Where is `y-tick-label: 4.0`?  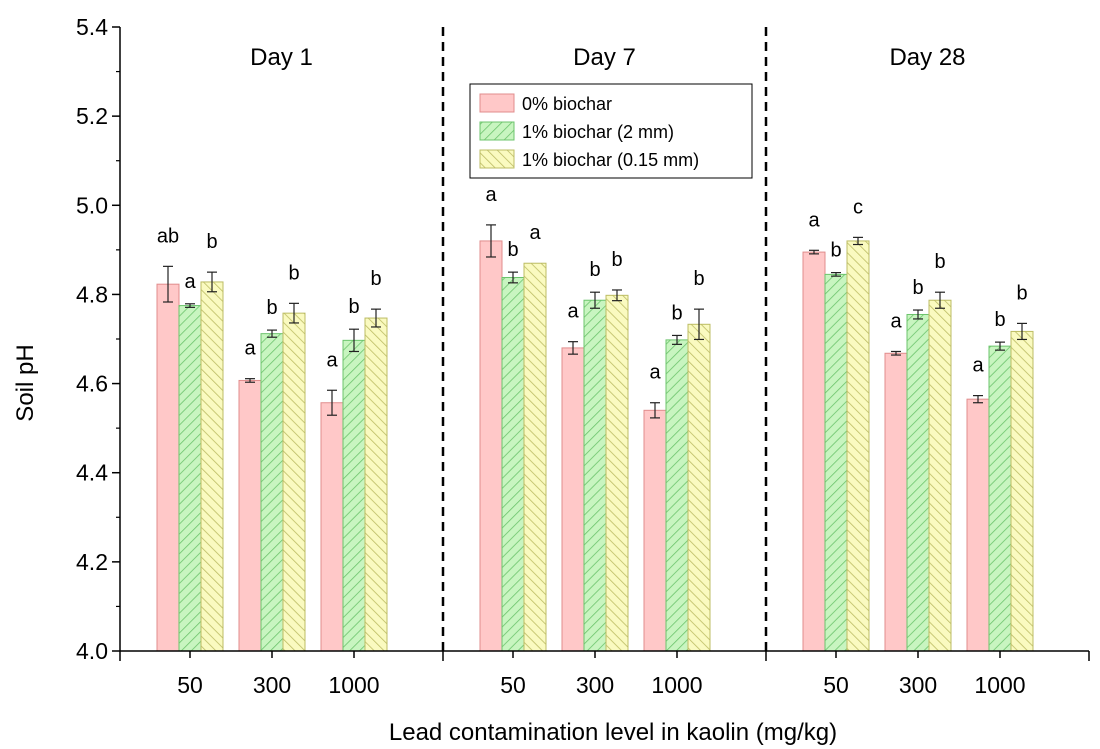 y-tick-label: 4.0 is located at coordinates (92, 651).